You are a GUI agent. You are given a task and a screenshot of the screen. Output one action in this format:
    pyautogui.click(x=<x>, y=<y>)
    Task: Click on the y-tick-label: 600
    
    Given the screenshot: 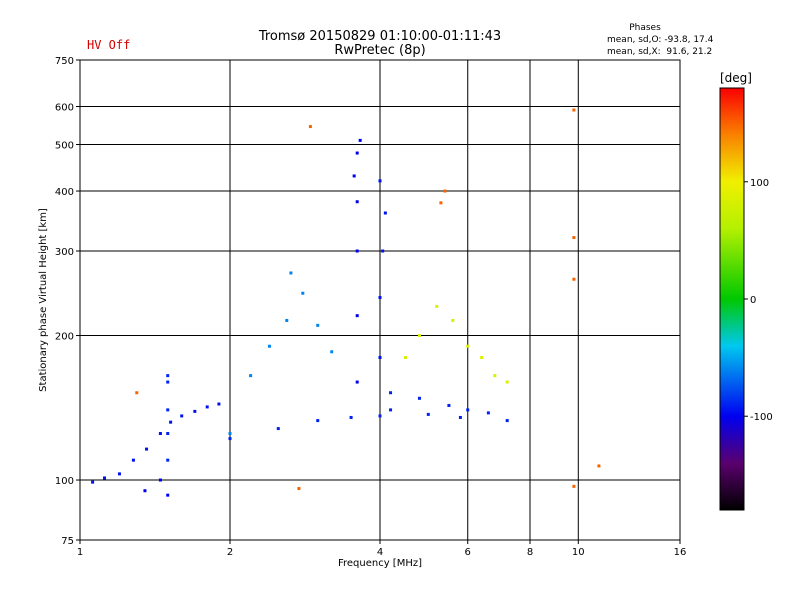 What is the action you would take?
    pyautogui.click(x=64, y=108)
    